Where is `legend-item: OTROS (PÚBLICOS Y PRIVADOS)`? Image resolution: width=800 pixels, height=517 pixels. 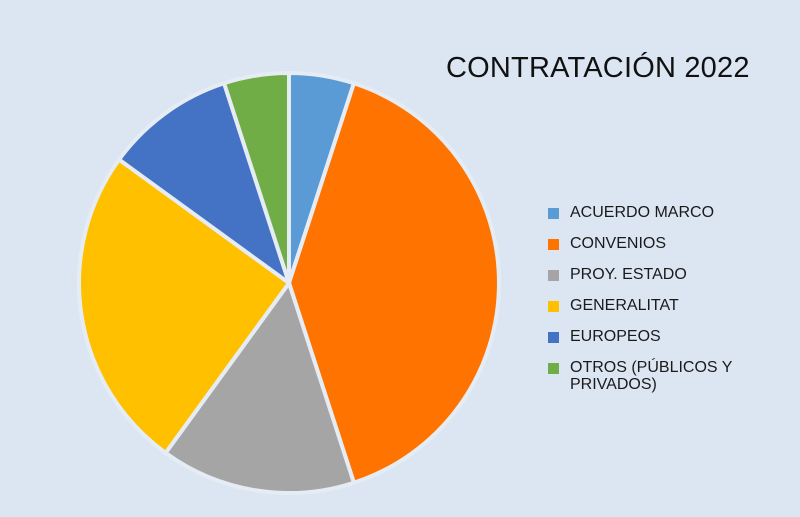 legend-item: OTROS (PÚBLICOS Y PRIVADOS) is located at coordinates (668, 376).